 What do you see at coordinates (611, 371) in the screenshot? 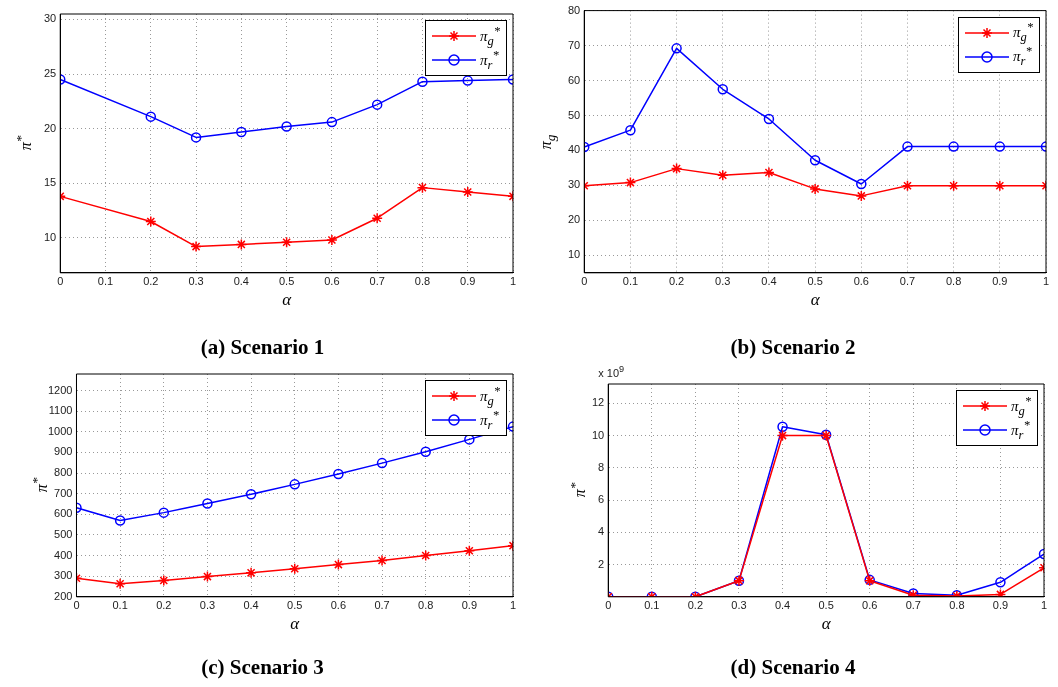
I see `text: x 10$^{9}$` at bounding box center [611, 371].